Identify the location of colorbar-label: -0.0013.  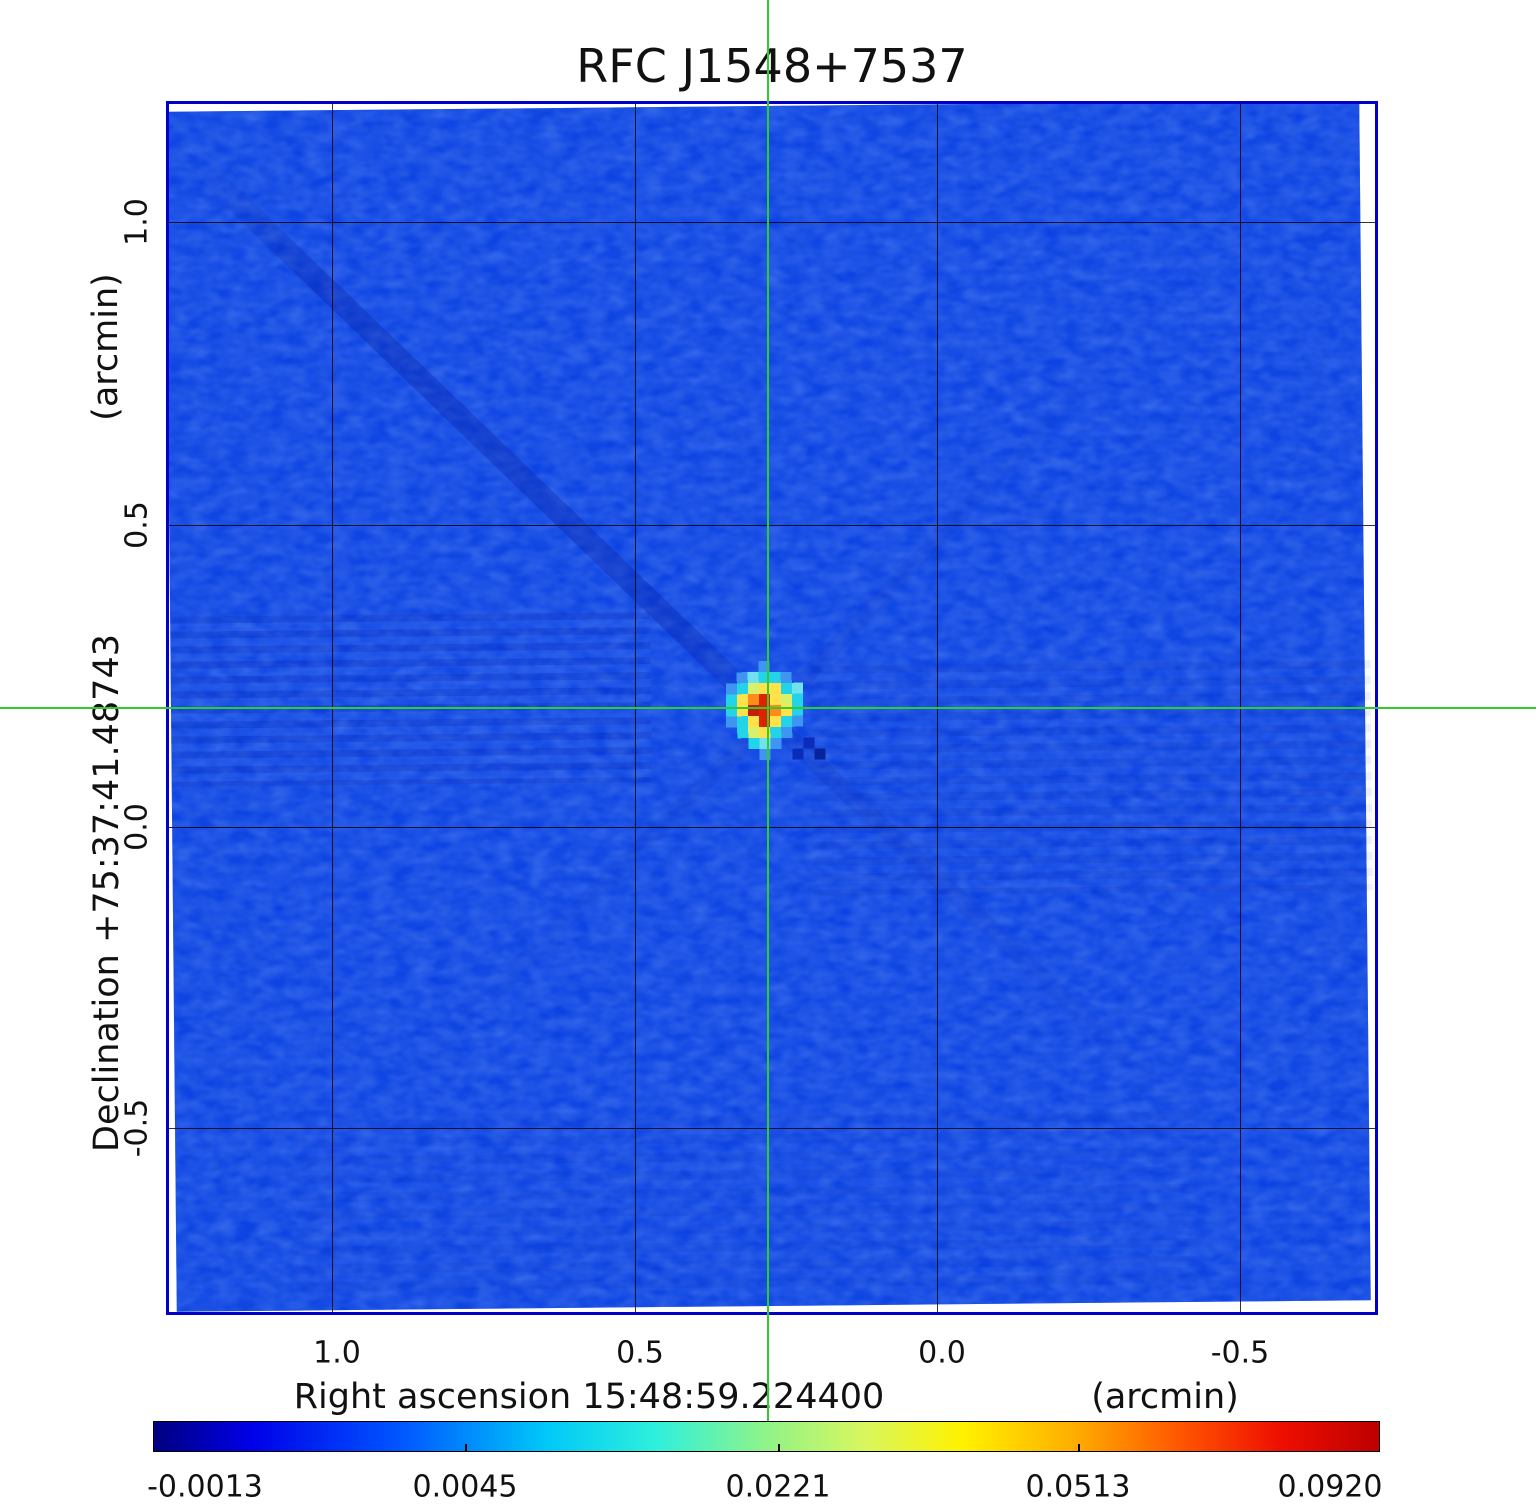
(205, 1487).